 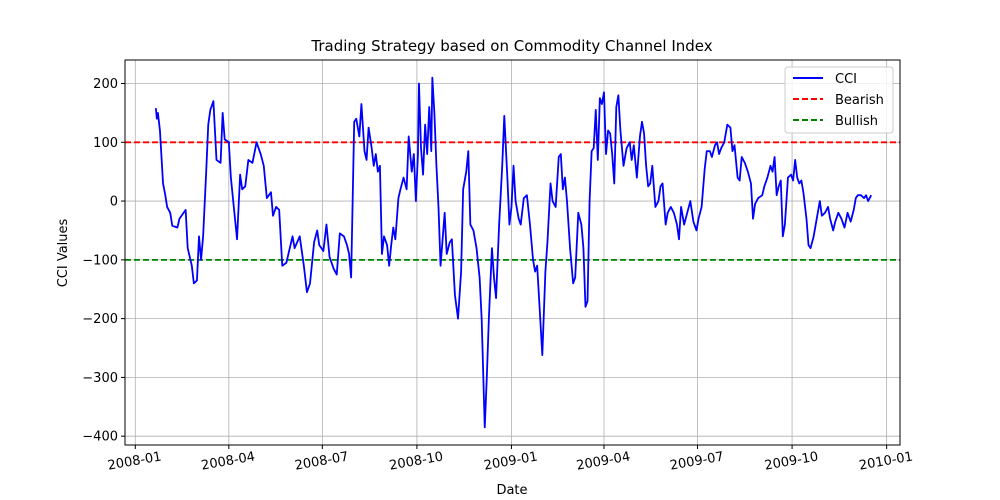 What do you see at coordinates (791, 461) in the screenshot?
I see `x-tick-label: 2009-10` at bounding box center [791, 461].